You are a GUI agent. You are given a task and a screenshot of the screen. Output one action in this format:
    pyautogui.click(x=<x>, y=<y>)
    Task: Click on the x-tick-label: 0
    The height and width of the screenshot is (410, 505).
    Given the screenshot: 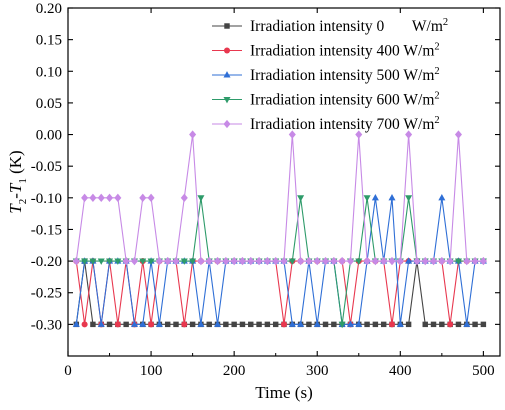 What is the action you would take?
    pyautogui.click(x=68, y=371)
    